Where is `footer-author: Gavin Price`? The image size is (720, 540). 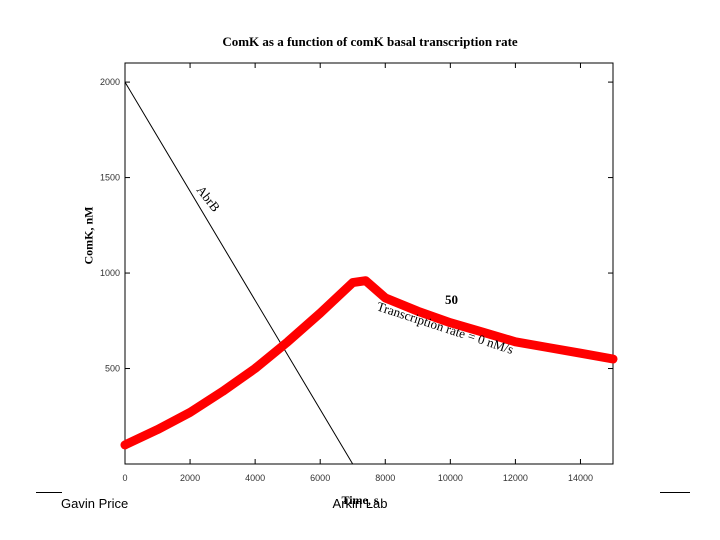 footer-author: Gavin Price is located at coordinates (95, 503).